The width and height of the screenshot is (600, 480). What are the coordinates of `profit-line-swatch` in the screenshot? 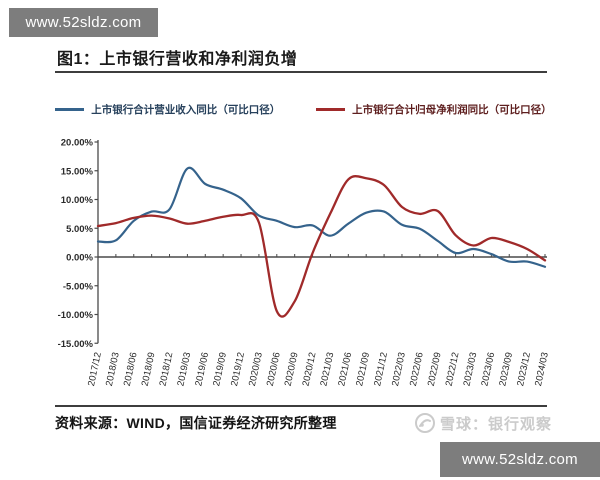 It's located at (330, 109).